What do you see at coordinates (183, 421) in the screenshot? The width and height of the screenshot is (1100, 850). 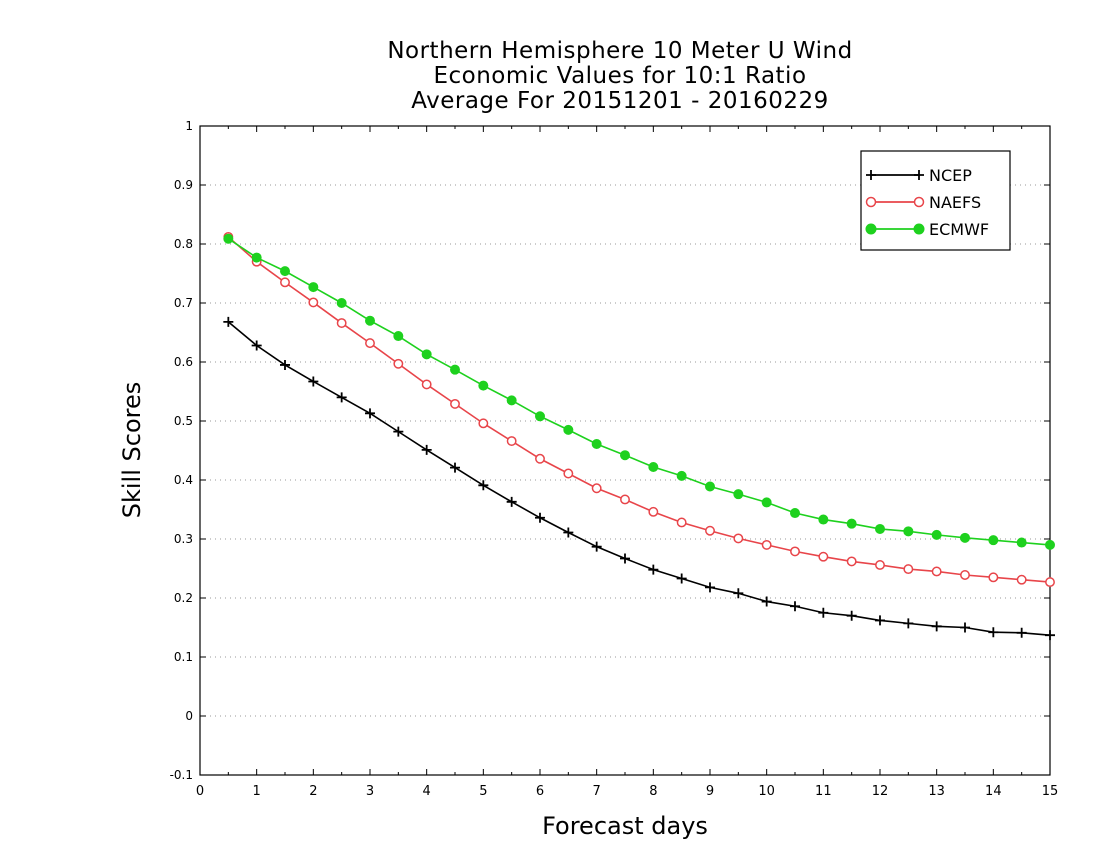 I see `y-tick-label: 0.5` at bounding box center [183, 421].